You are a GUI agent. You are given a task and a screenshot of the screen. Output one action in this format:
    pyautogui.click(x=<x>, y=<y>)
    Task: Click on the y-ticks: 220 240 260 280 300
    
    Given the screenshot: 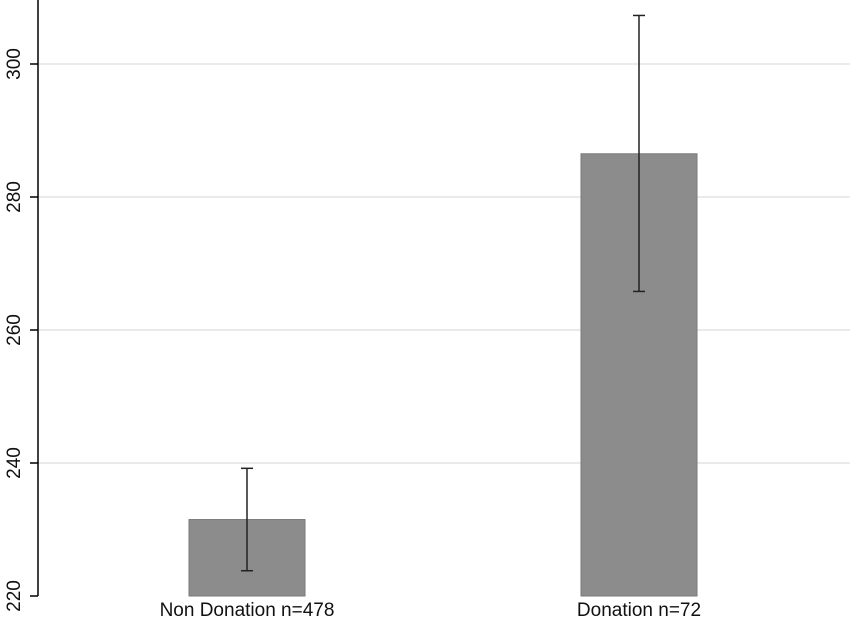 What is the action you would take?
    pyautogui.click(x=21, y=330)
    